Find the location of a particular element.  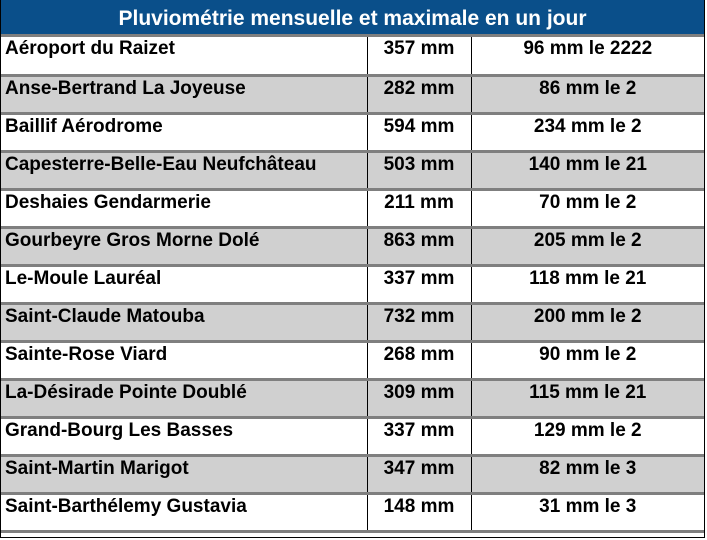

max-daily-rainfall-cell: 70 mm le 2 is located at coordinates (587, 209).